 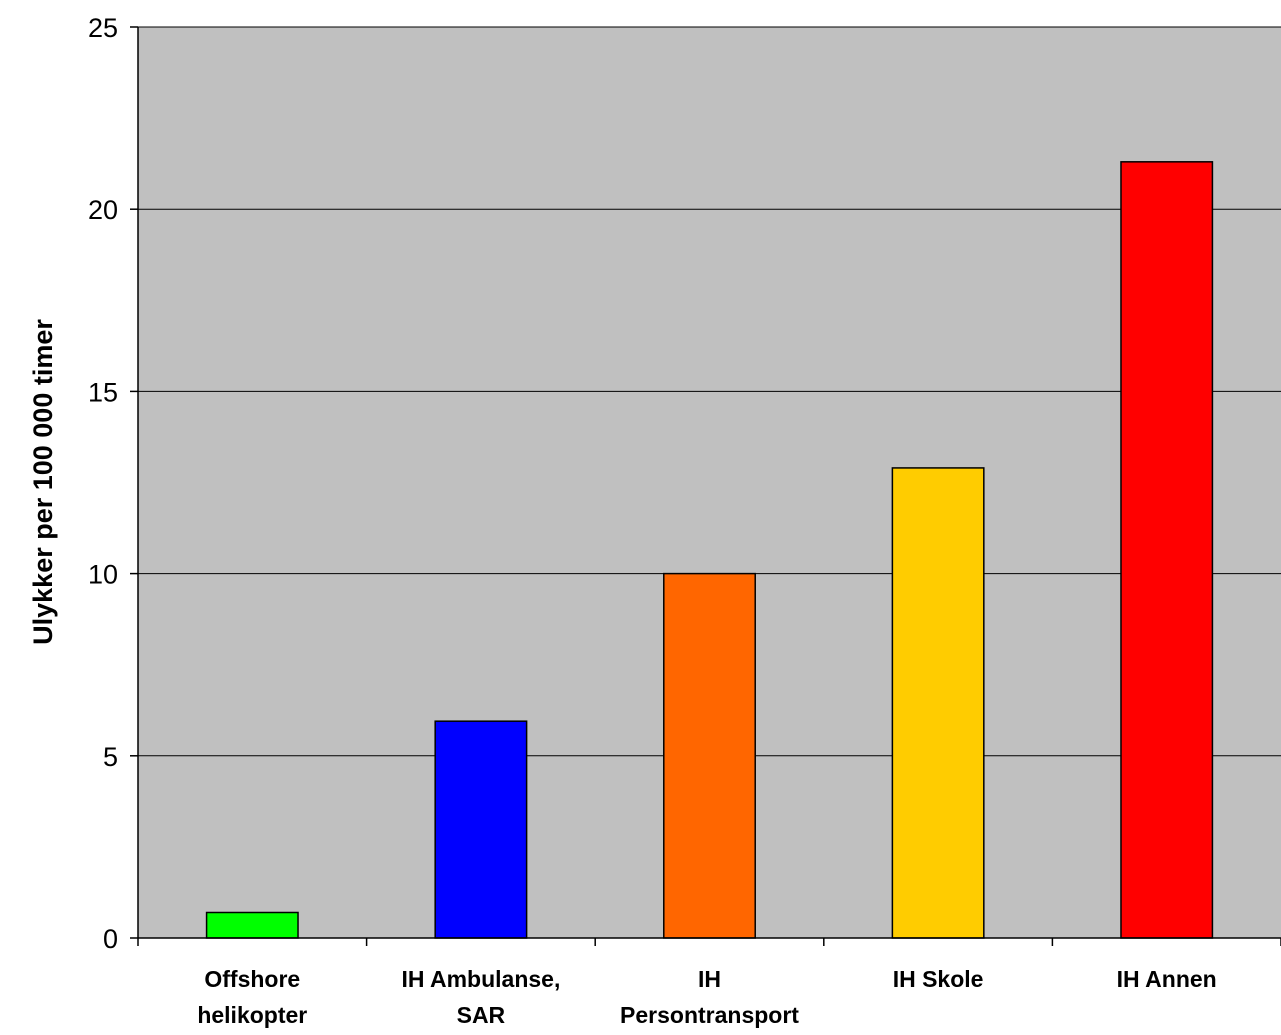 I want to click on x-category-label: IH Annen, so click(x=1167, y=979).